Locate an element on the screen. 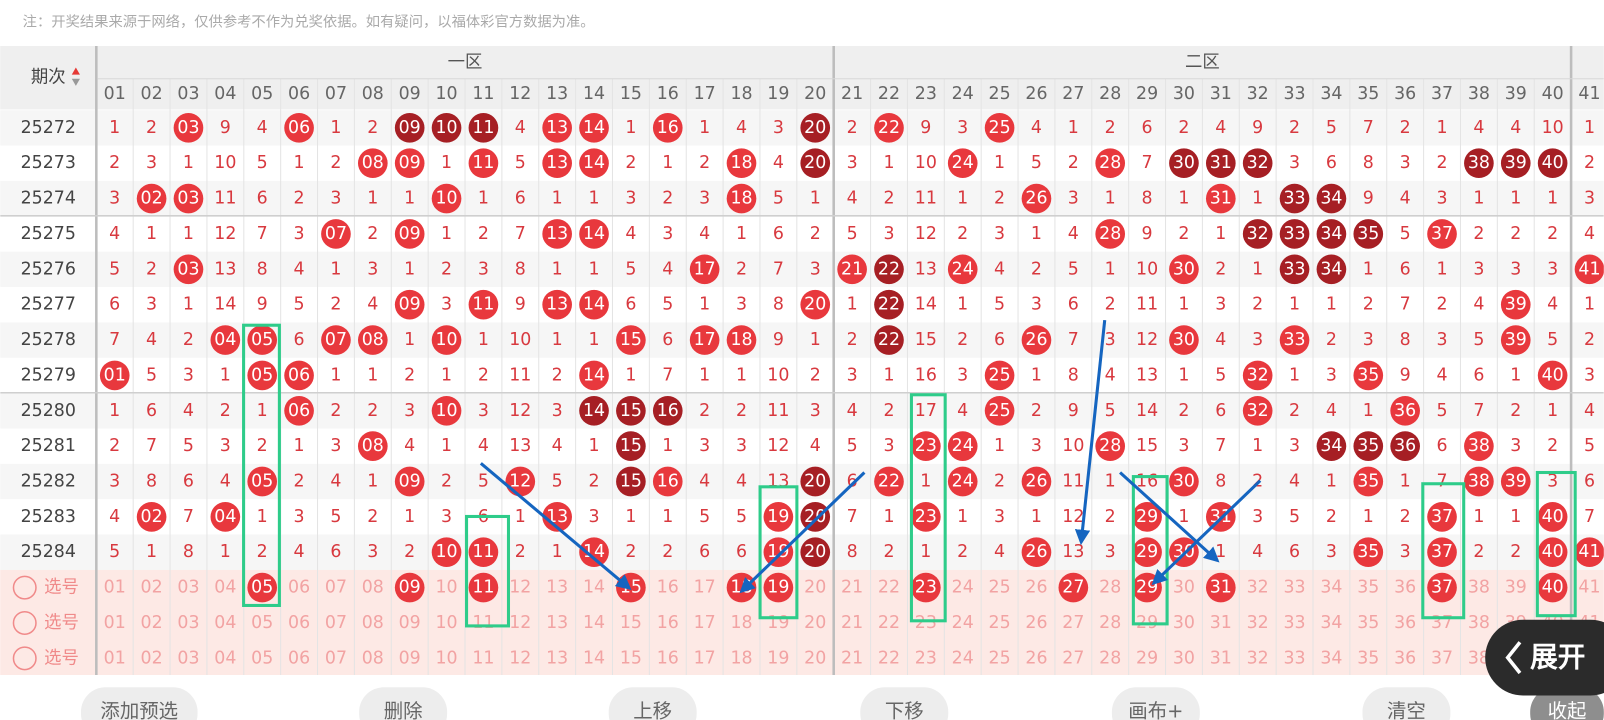  pick-number: 39 is located at coordinates (1516, 588).